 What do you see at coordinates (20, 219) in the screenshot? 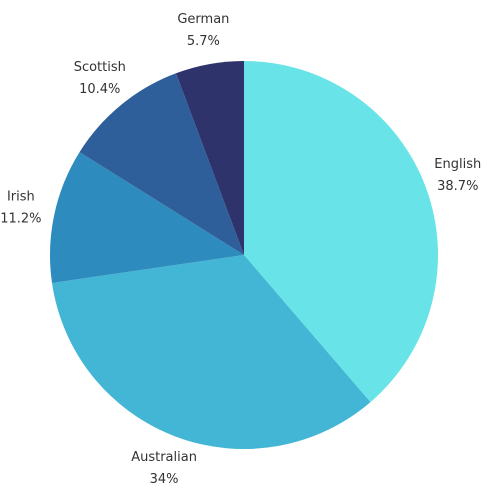
I see `slice-value-label: 11.2%` at bounding box center [20, 219].